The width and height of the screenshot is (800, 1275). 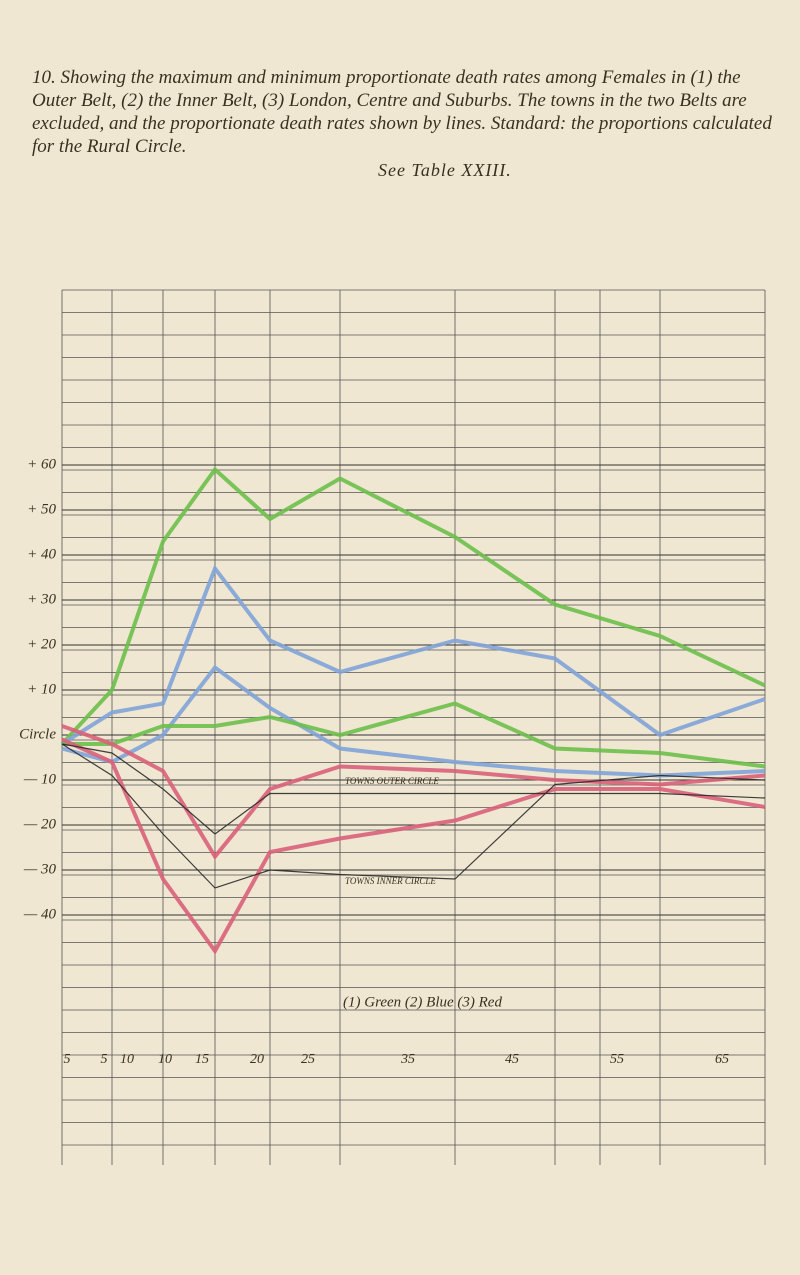 I want to click on y-tick-label: — 30, so click(x=40, y=869).